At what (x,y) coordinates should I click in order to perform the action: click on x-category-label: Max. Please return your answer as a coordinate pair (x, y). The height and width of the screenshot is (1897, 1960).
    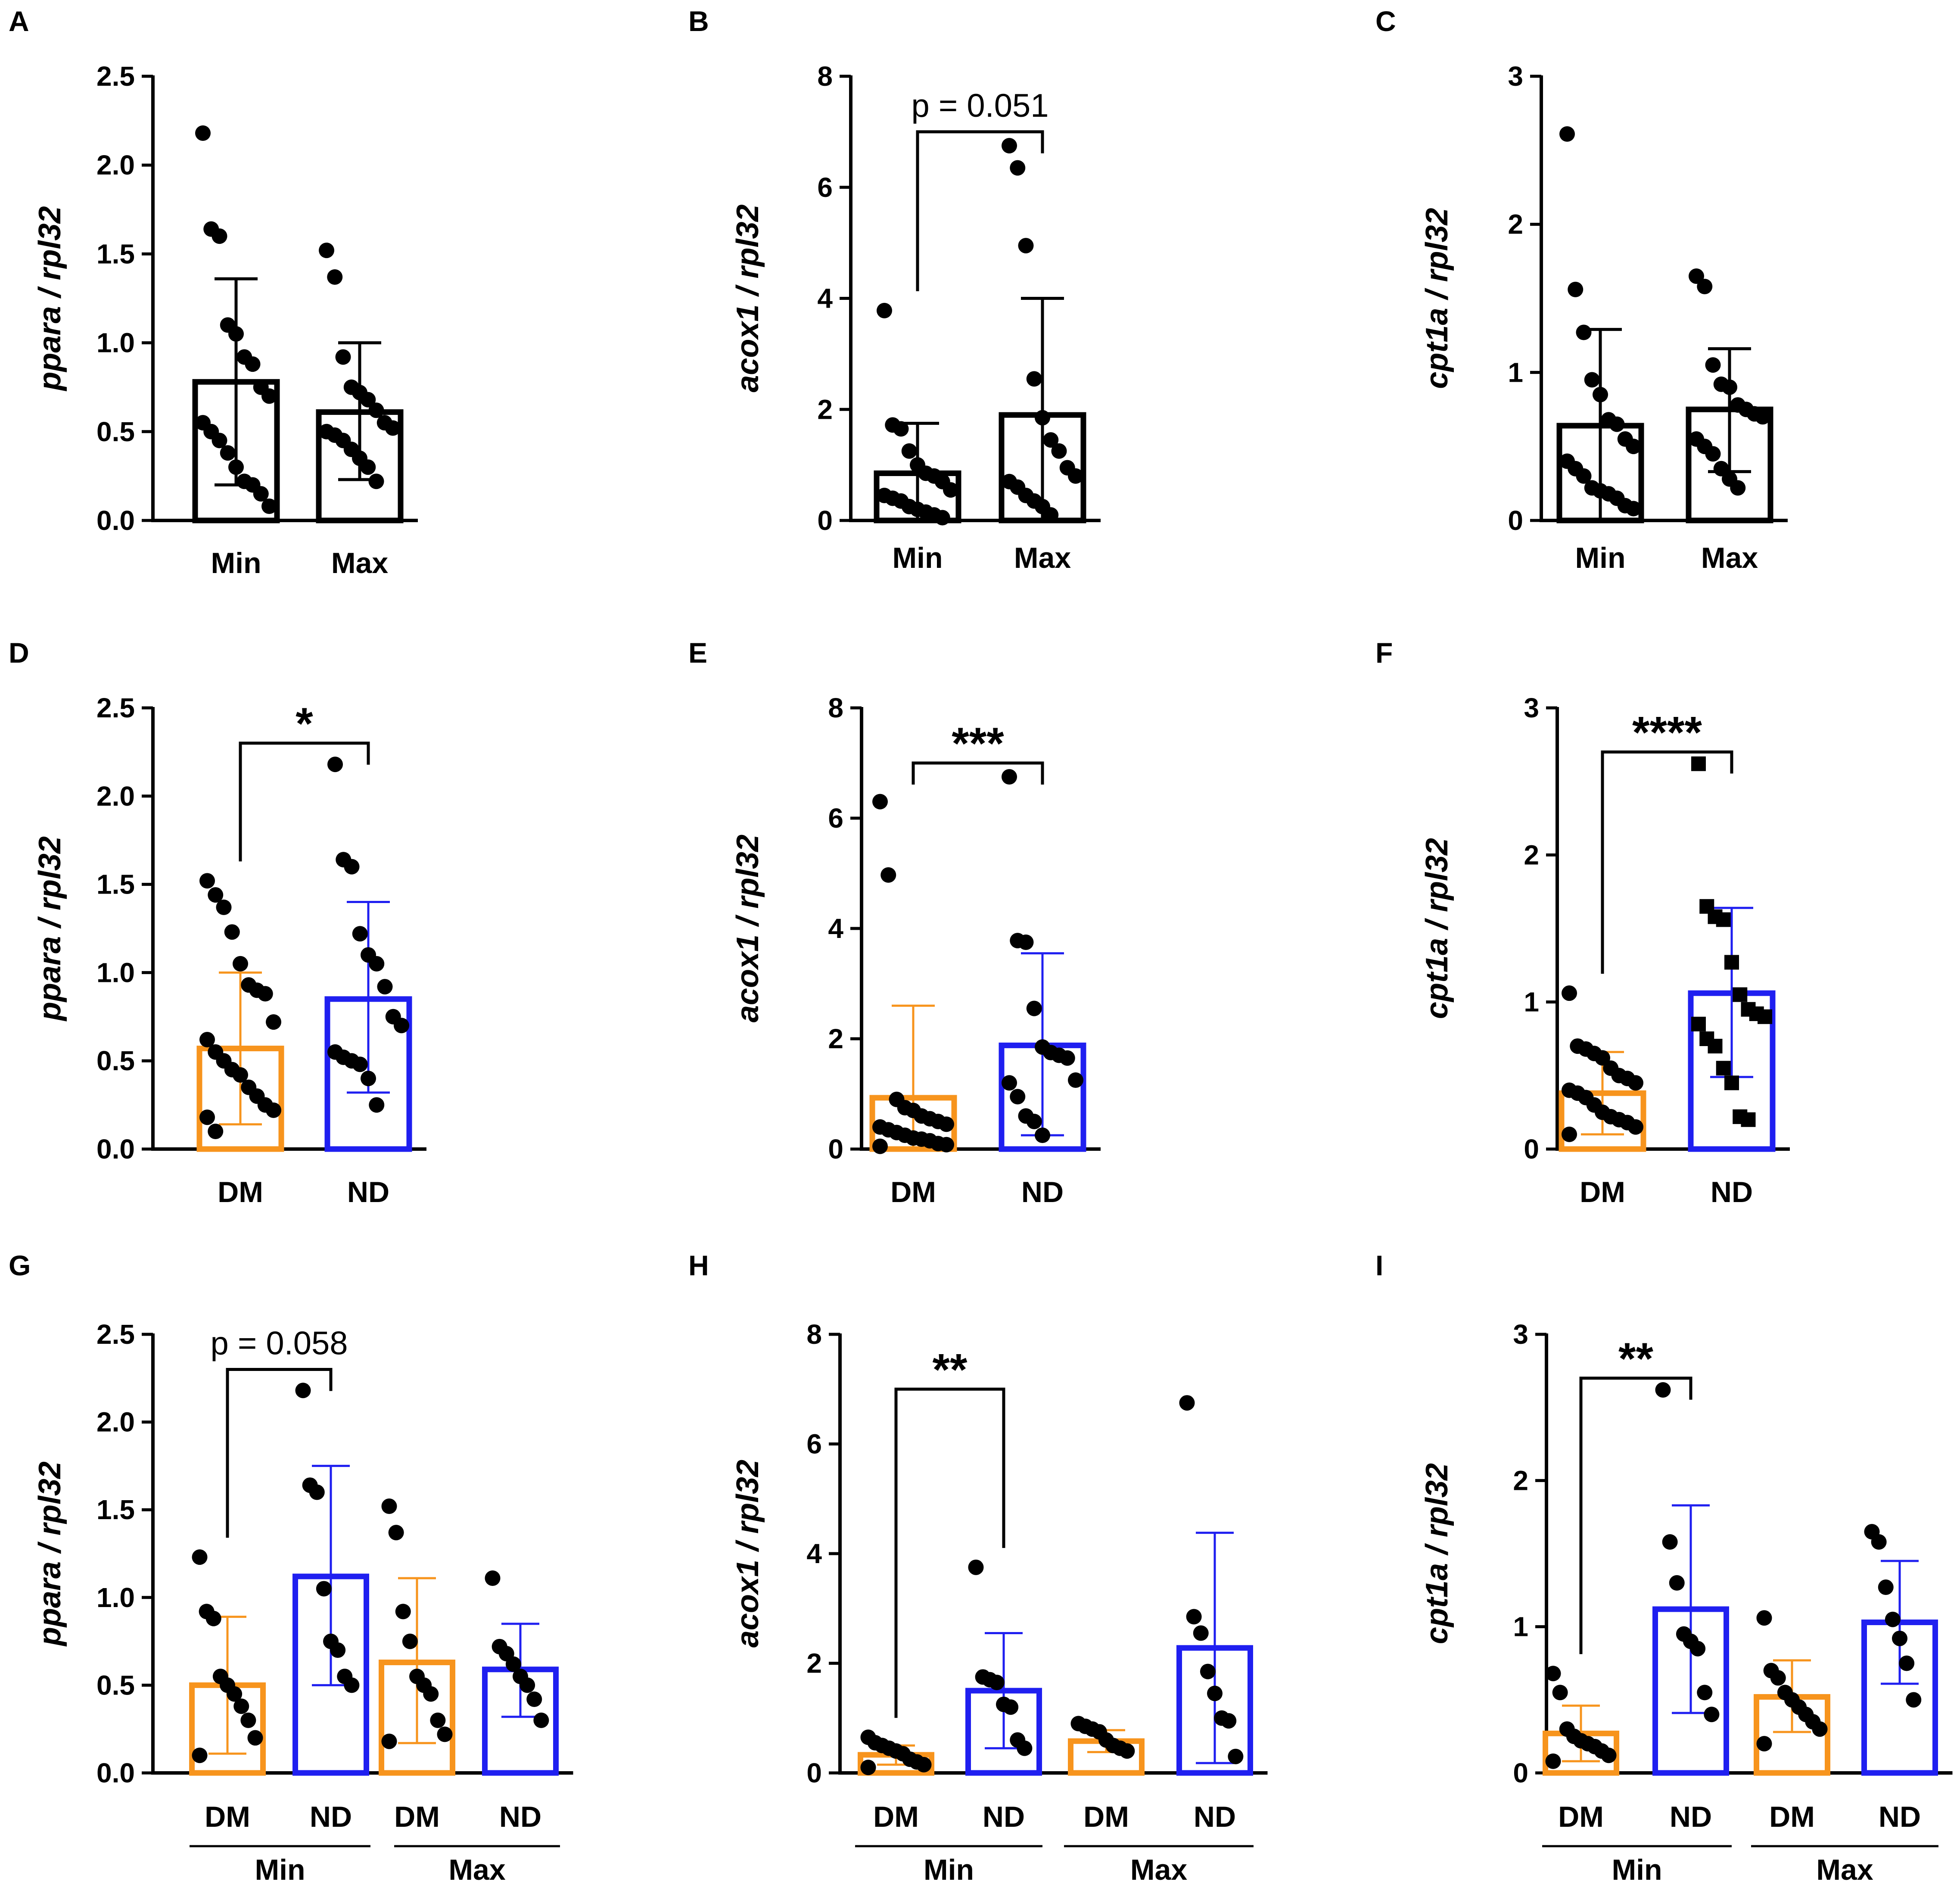
    Looking at the image, I should click on (1730, 558).